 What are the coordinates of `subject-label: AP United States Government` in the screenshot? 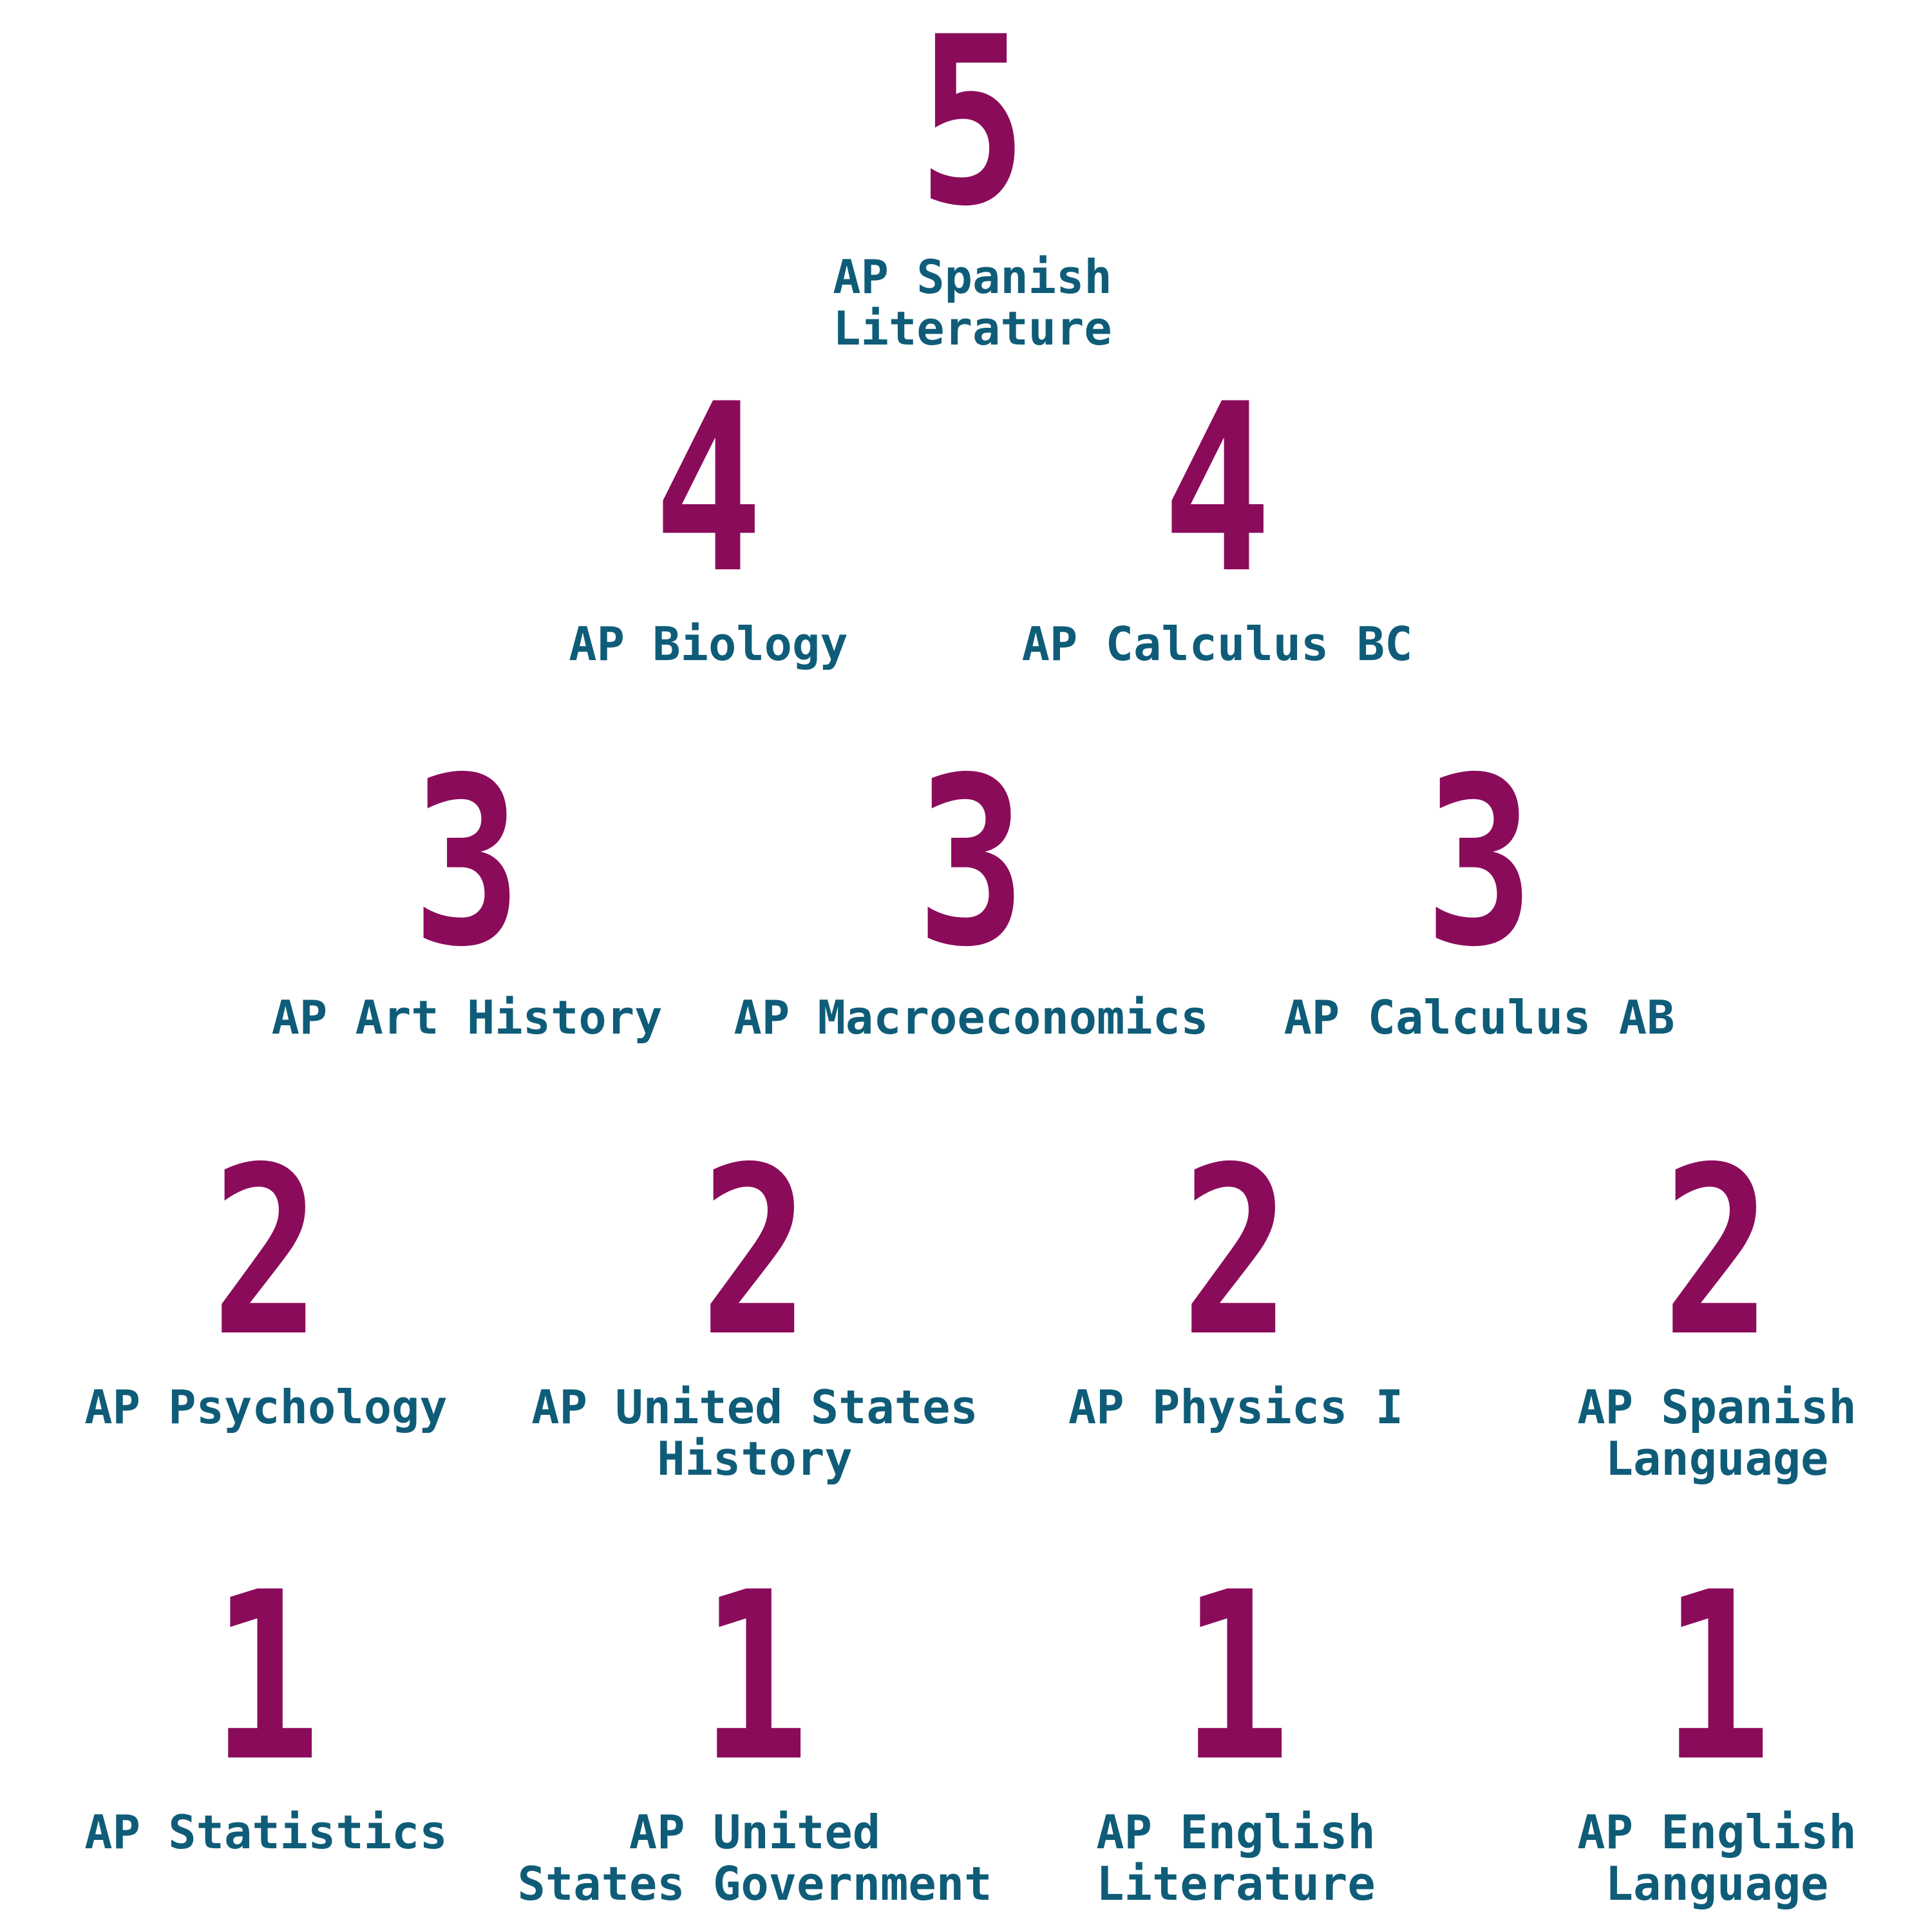 It's located at (754, 1858).